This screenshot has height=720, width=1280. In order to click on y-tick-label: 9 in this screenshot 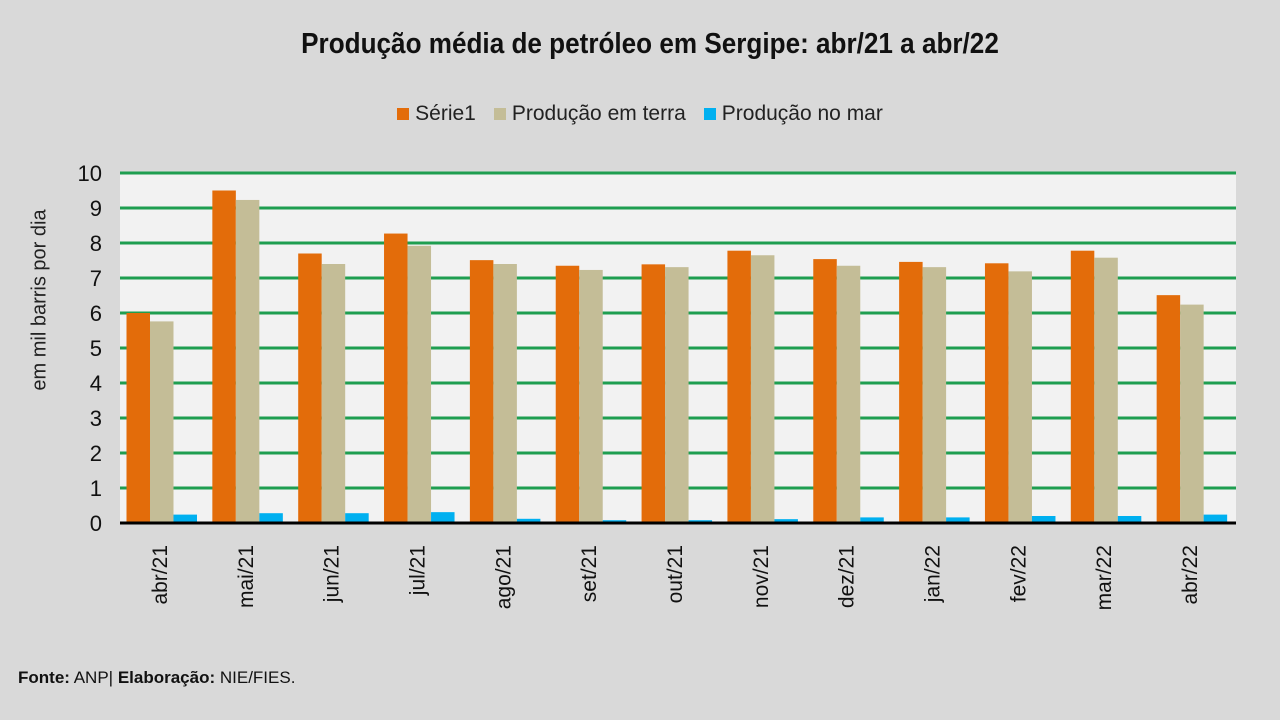, I will do `click(96, 208)`.